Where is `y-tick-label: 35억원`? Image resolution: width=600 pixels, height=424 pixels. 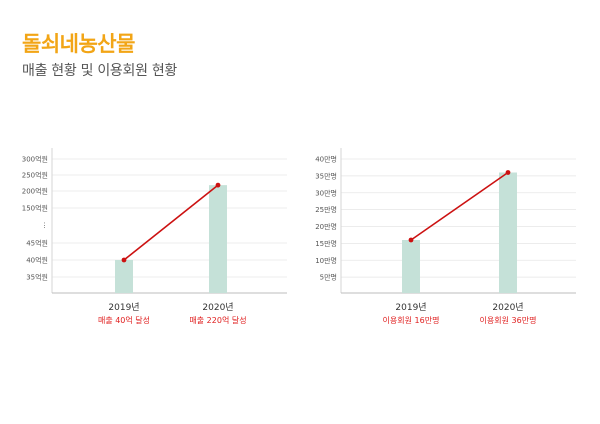 y-tick-label: 35억원 is located at coordinates (37, 277).